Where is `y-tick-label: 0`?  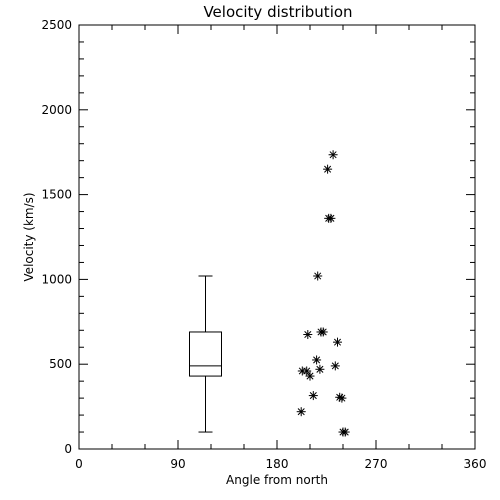 y-tick-label: 0 is located at coordinates (68, 449).